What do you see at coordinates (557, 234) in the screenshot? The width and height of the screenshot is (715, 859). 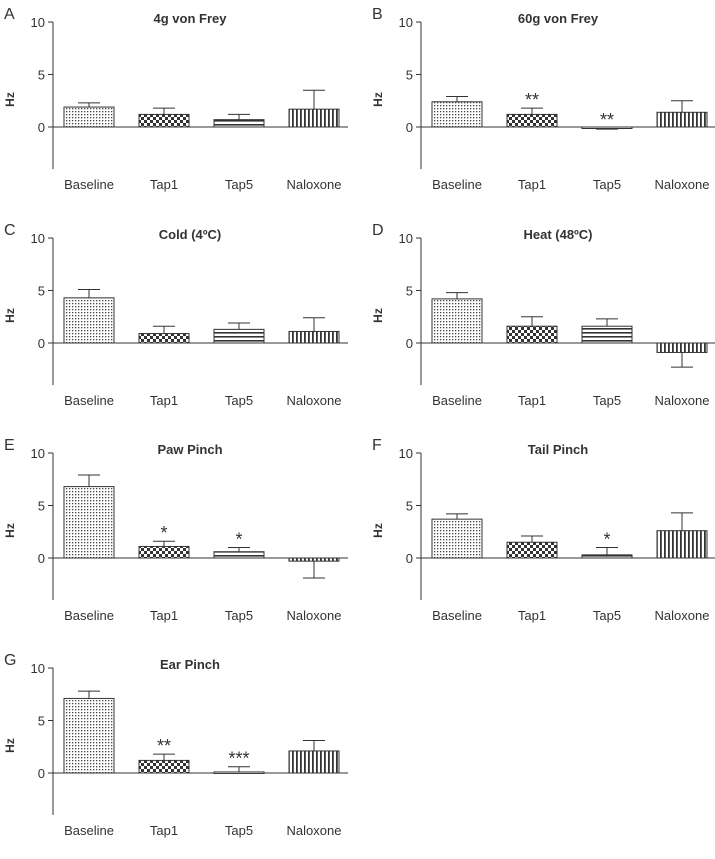 I see `panel-title: Heat (48ºC)` at bounding box center [557, 234].